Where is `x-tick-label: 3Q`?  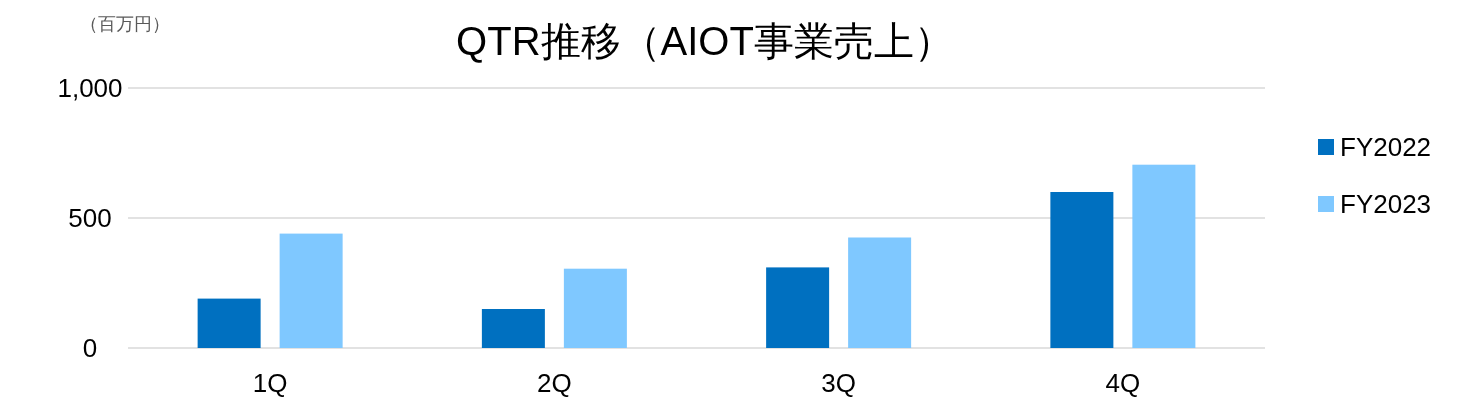
x-tick-label: 3Q is located at coordinates (838, 383).